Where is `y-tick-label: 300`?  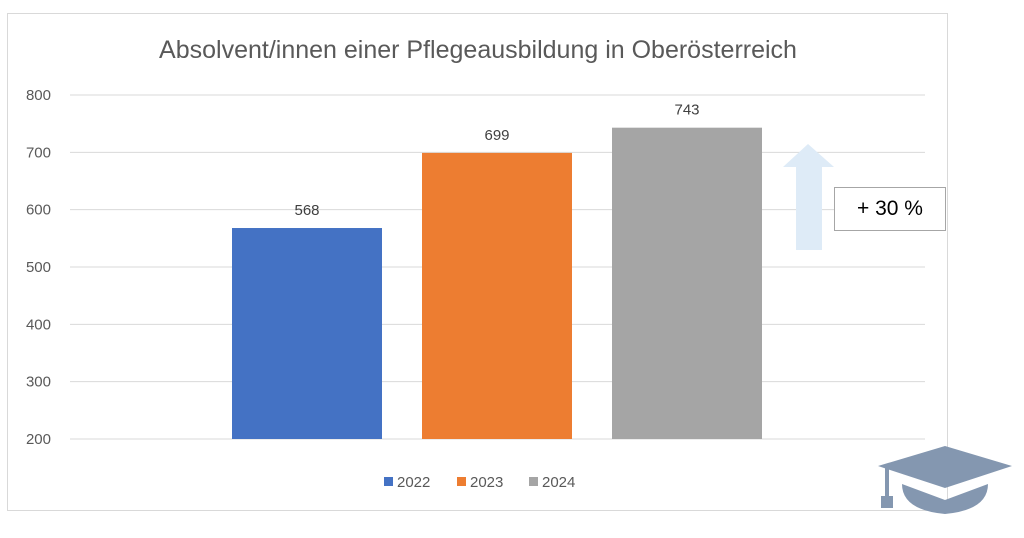 y-tick-label: 300 is located at coordinates (38, 382).